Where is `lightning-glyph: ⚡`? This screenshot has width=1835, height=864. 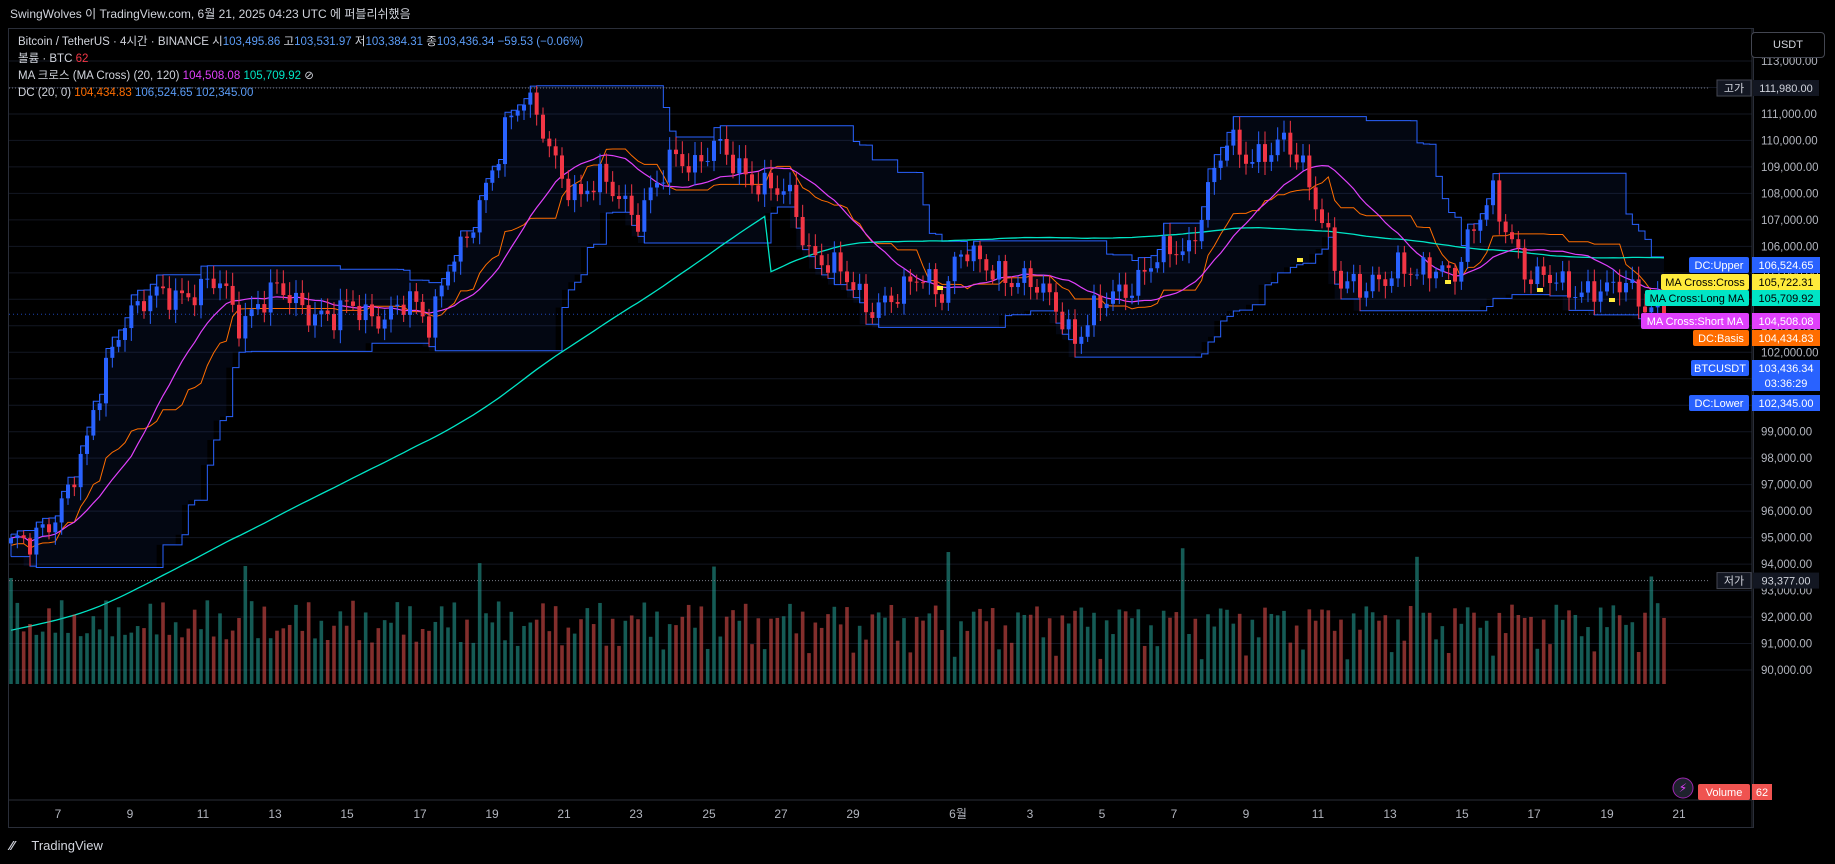
lightning-glyph: ⚡ is located at coordinates (1683, 788).